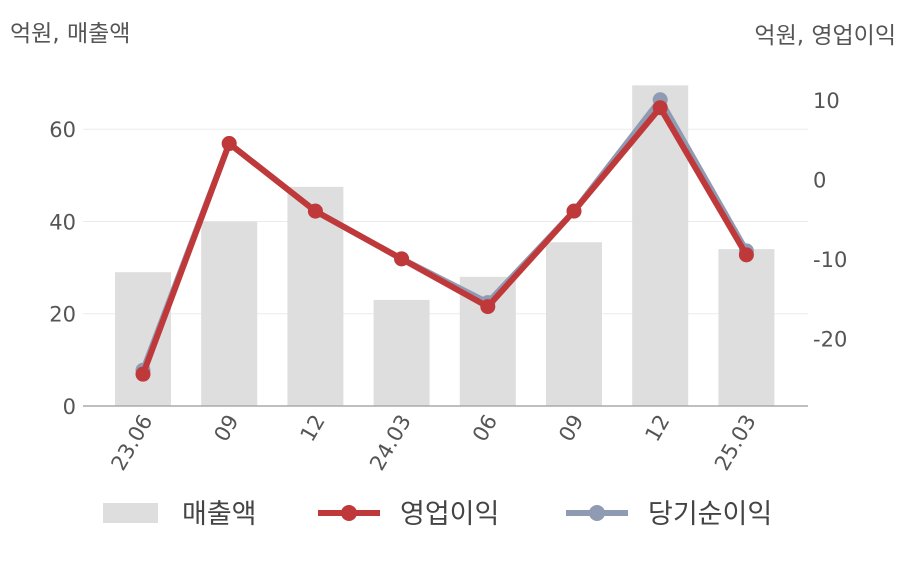 The image size is (908, 580). I want to click on left-axis-tick-label: 20, so click(62, 315).